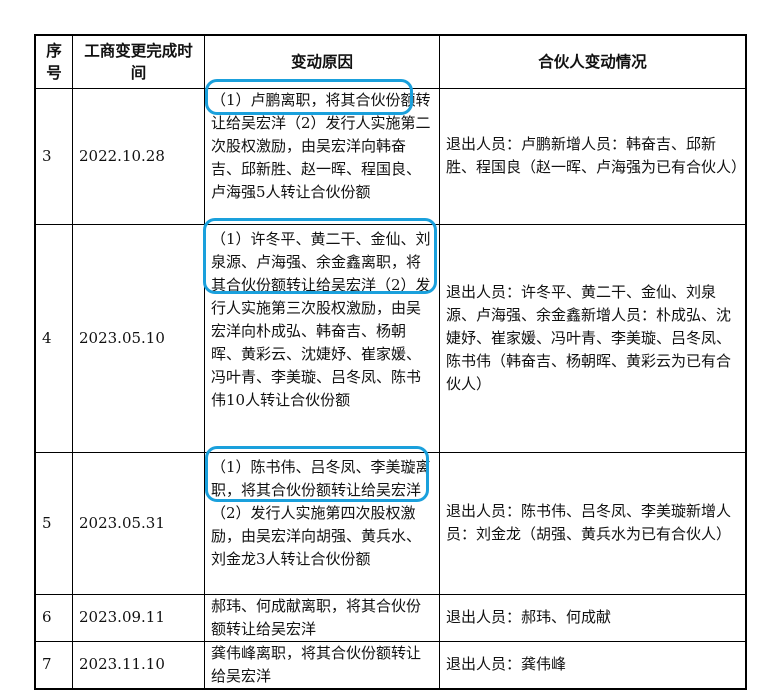 The width and height of the screenshot is (771, 690). Describe the element at coordinates (593, 617) in the screenshot. I see `change-cell: 退出人员：郝玮、何成献` at that location.